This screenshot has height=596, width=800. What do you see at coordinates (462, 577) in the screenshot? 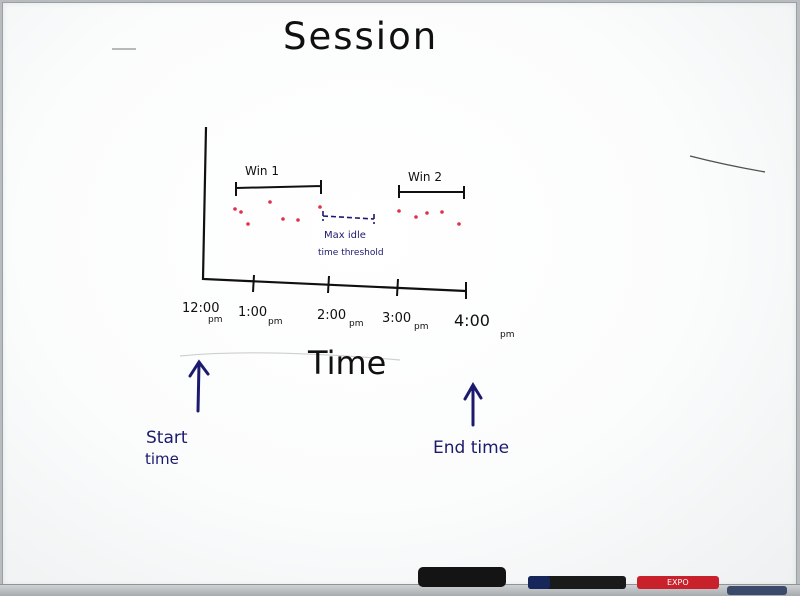
I see `eraser` at bounding box center [462, 577].